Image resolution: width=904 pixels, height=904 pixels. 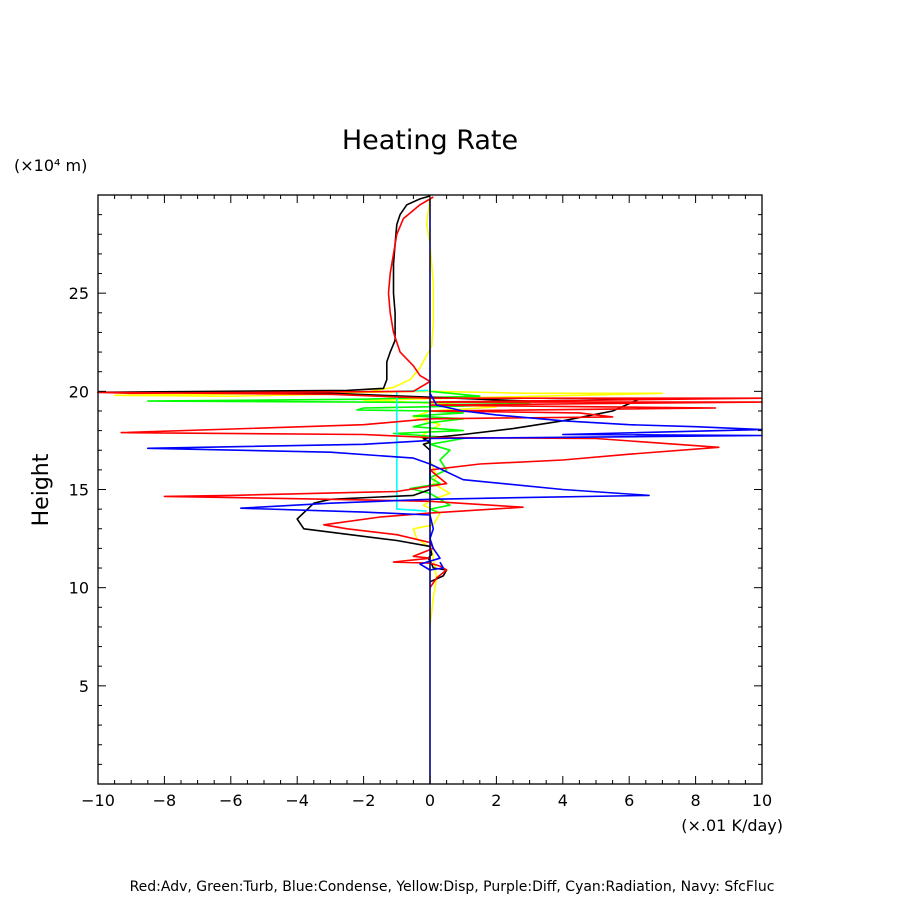 What do you see at coordinates (364, 800) in the screenshot?
I see `x-tick-label: −2` at bounding box center [364, 800].